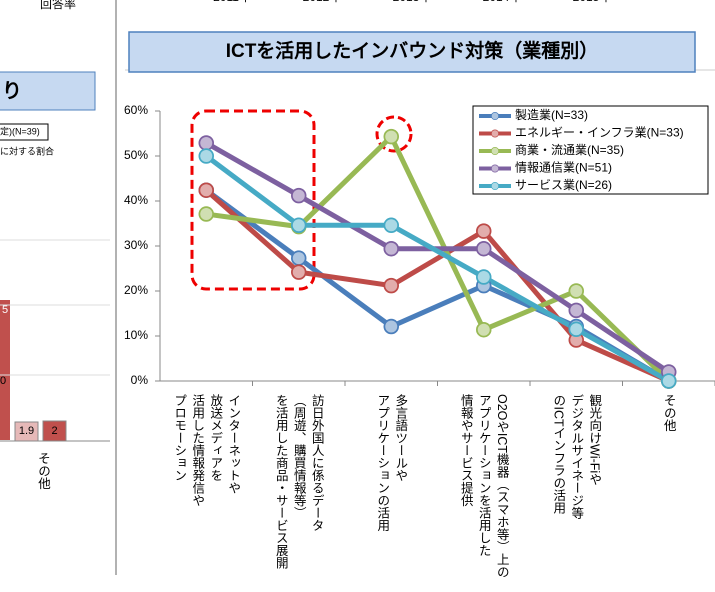 This screenshot has height=592, width=715. Describe the element at coordinates (502, 2) in the screenshot. I see `year-label: 2014年` at that location.